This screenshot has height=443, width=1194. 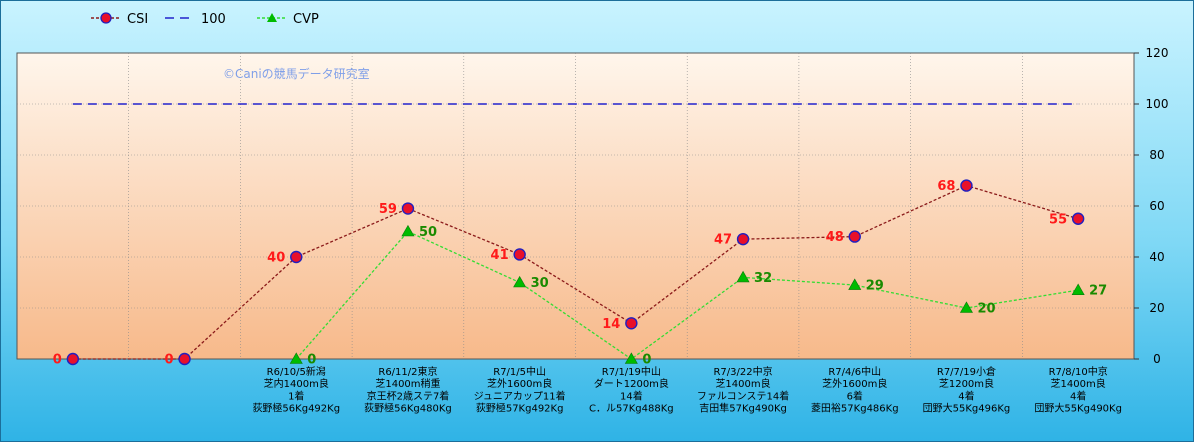 What do you see at coordinates (1157, 53) in the screenshot?
I see `y-tick-label: 120` at bounding box center [1157, 53].